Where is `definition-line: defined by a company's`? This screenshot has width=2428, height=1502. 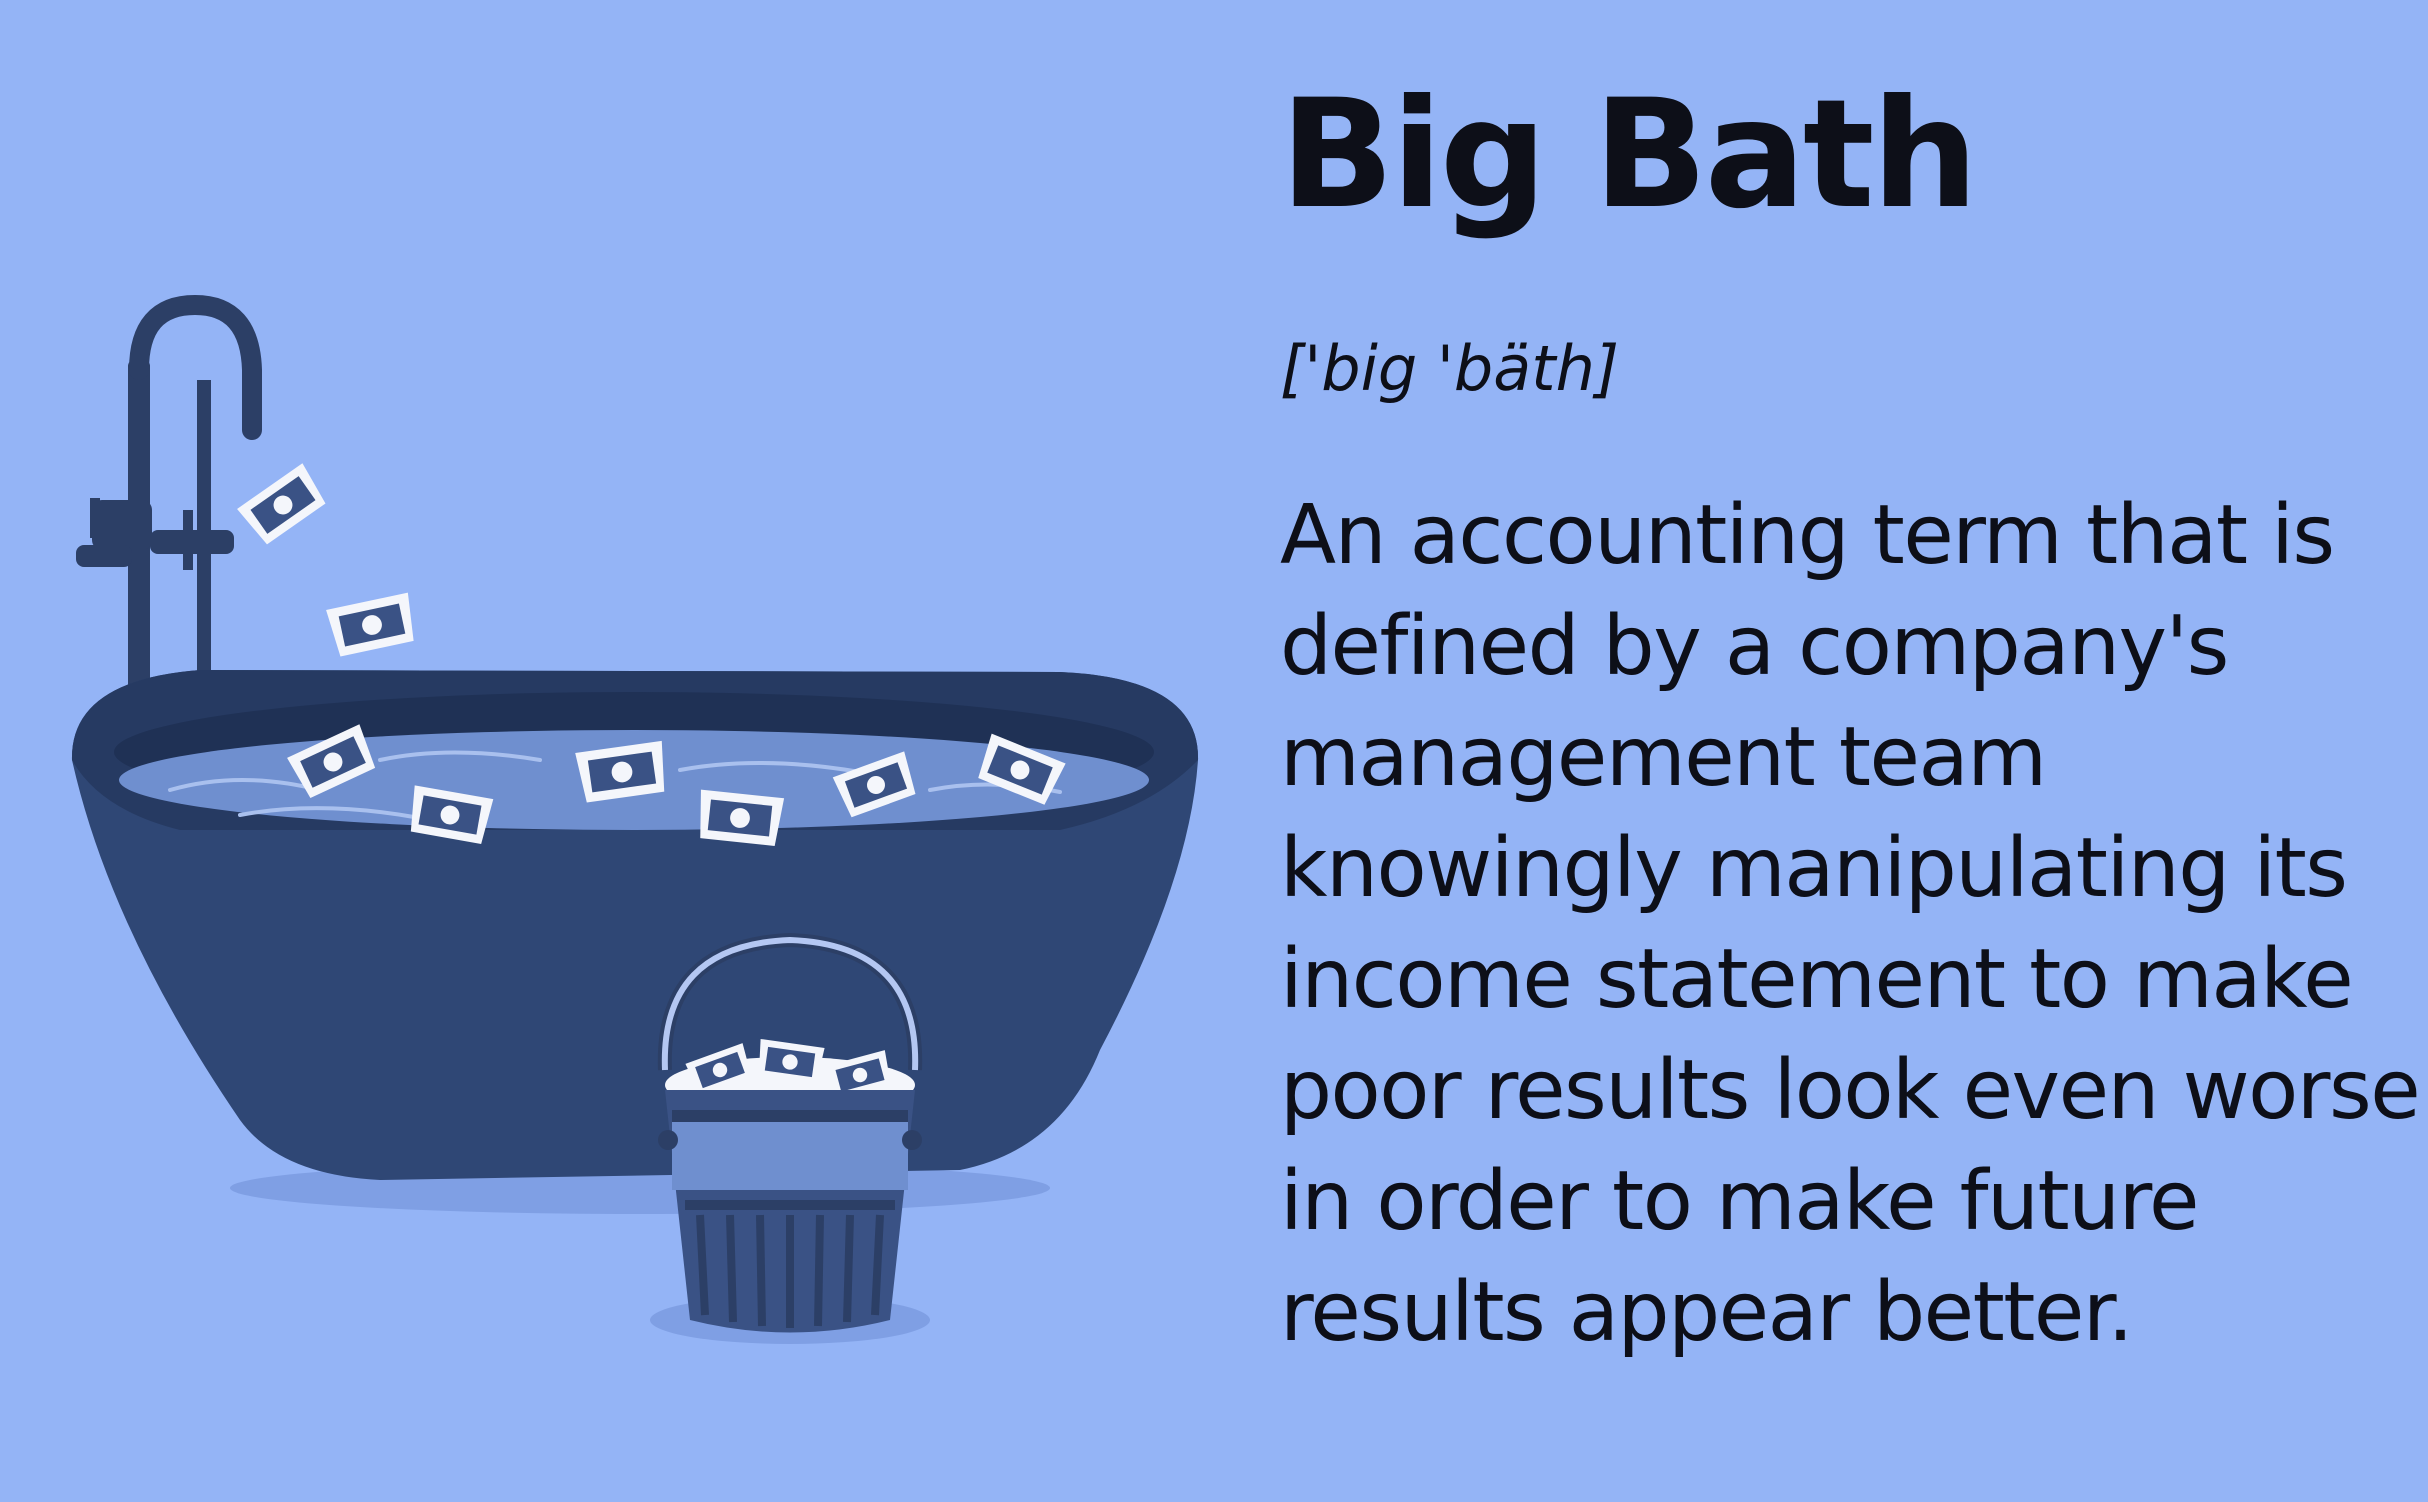 definition-line: defined by a company's is located at coordinates (1754, 646).